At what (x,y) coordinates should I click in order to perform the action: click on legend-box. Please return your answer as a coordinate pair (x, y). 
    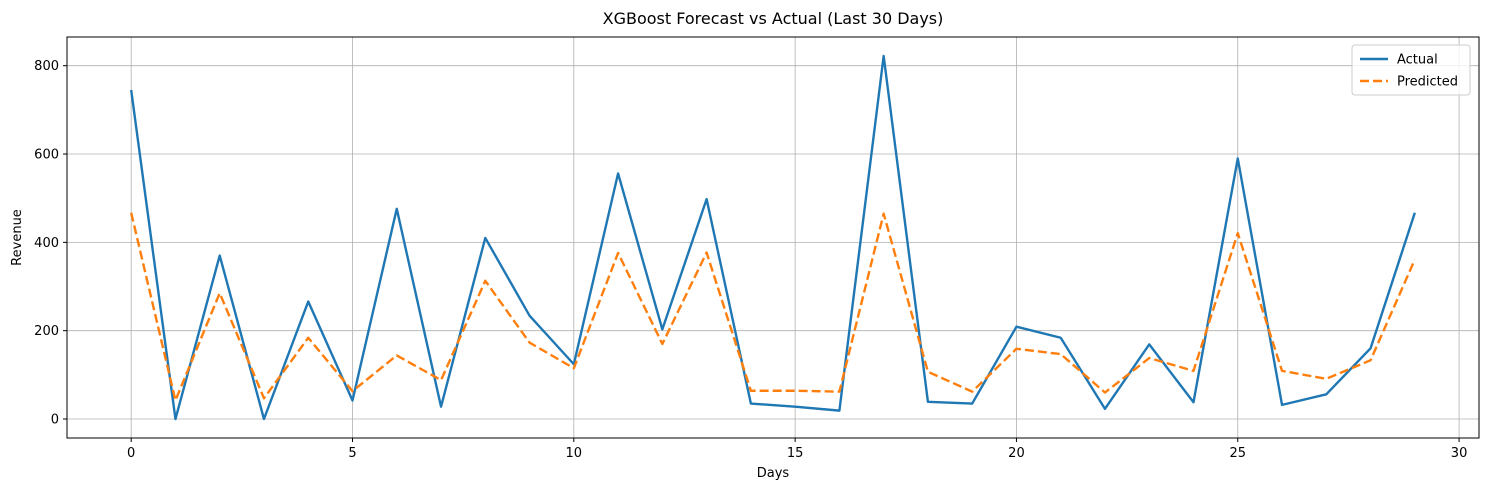
    Looking at the image, I should click on (1411, 70).